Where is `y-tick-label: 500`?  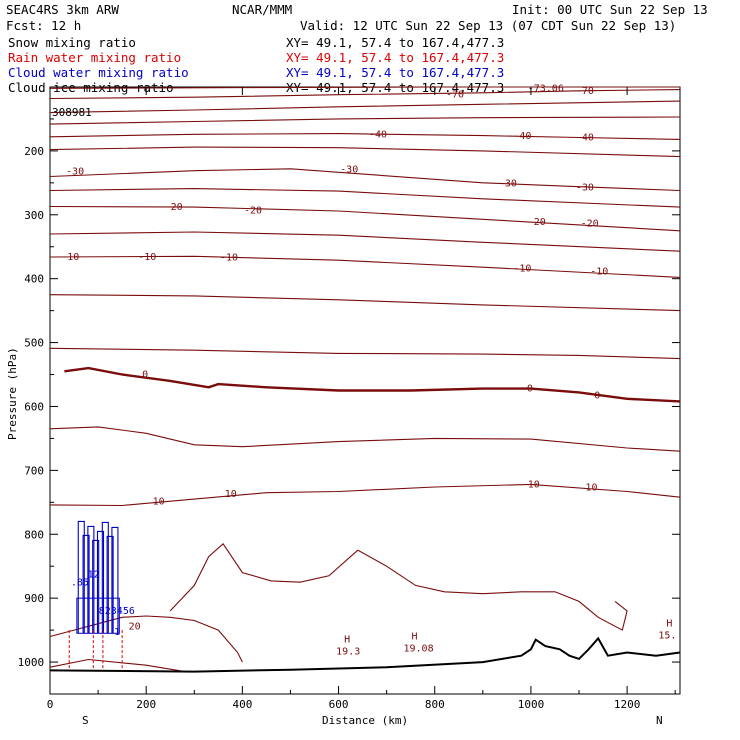
y-tick-label: 500 is located at coordinates (34, 343).